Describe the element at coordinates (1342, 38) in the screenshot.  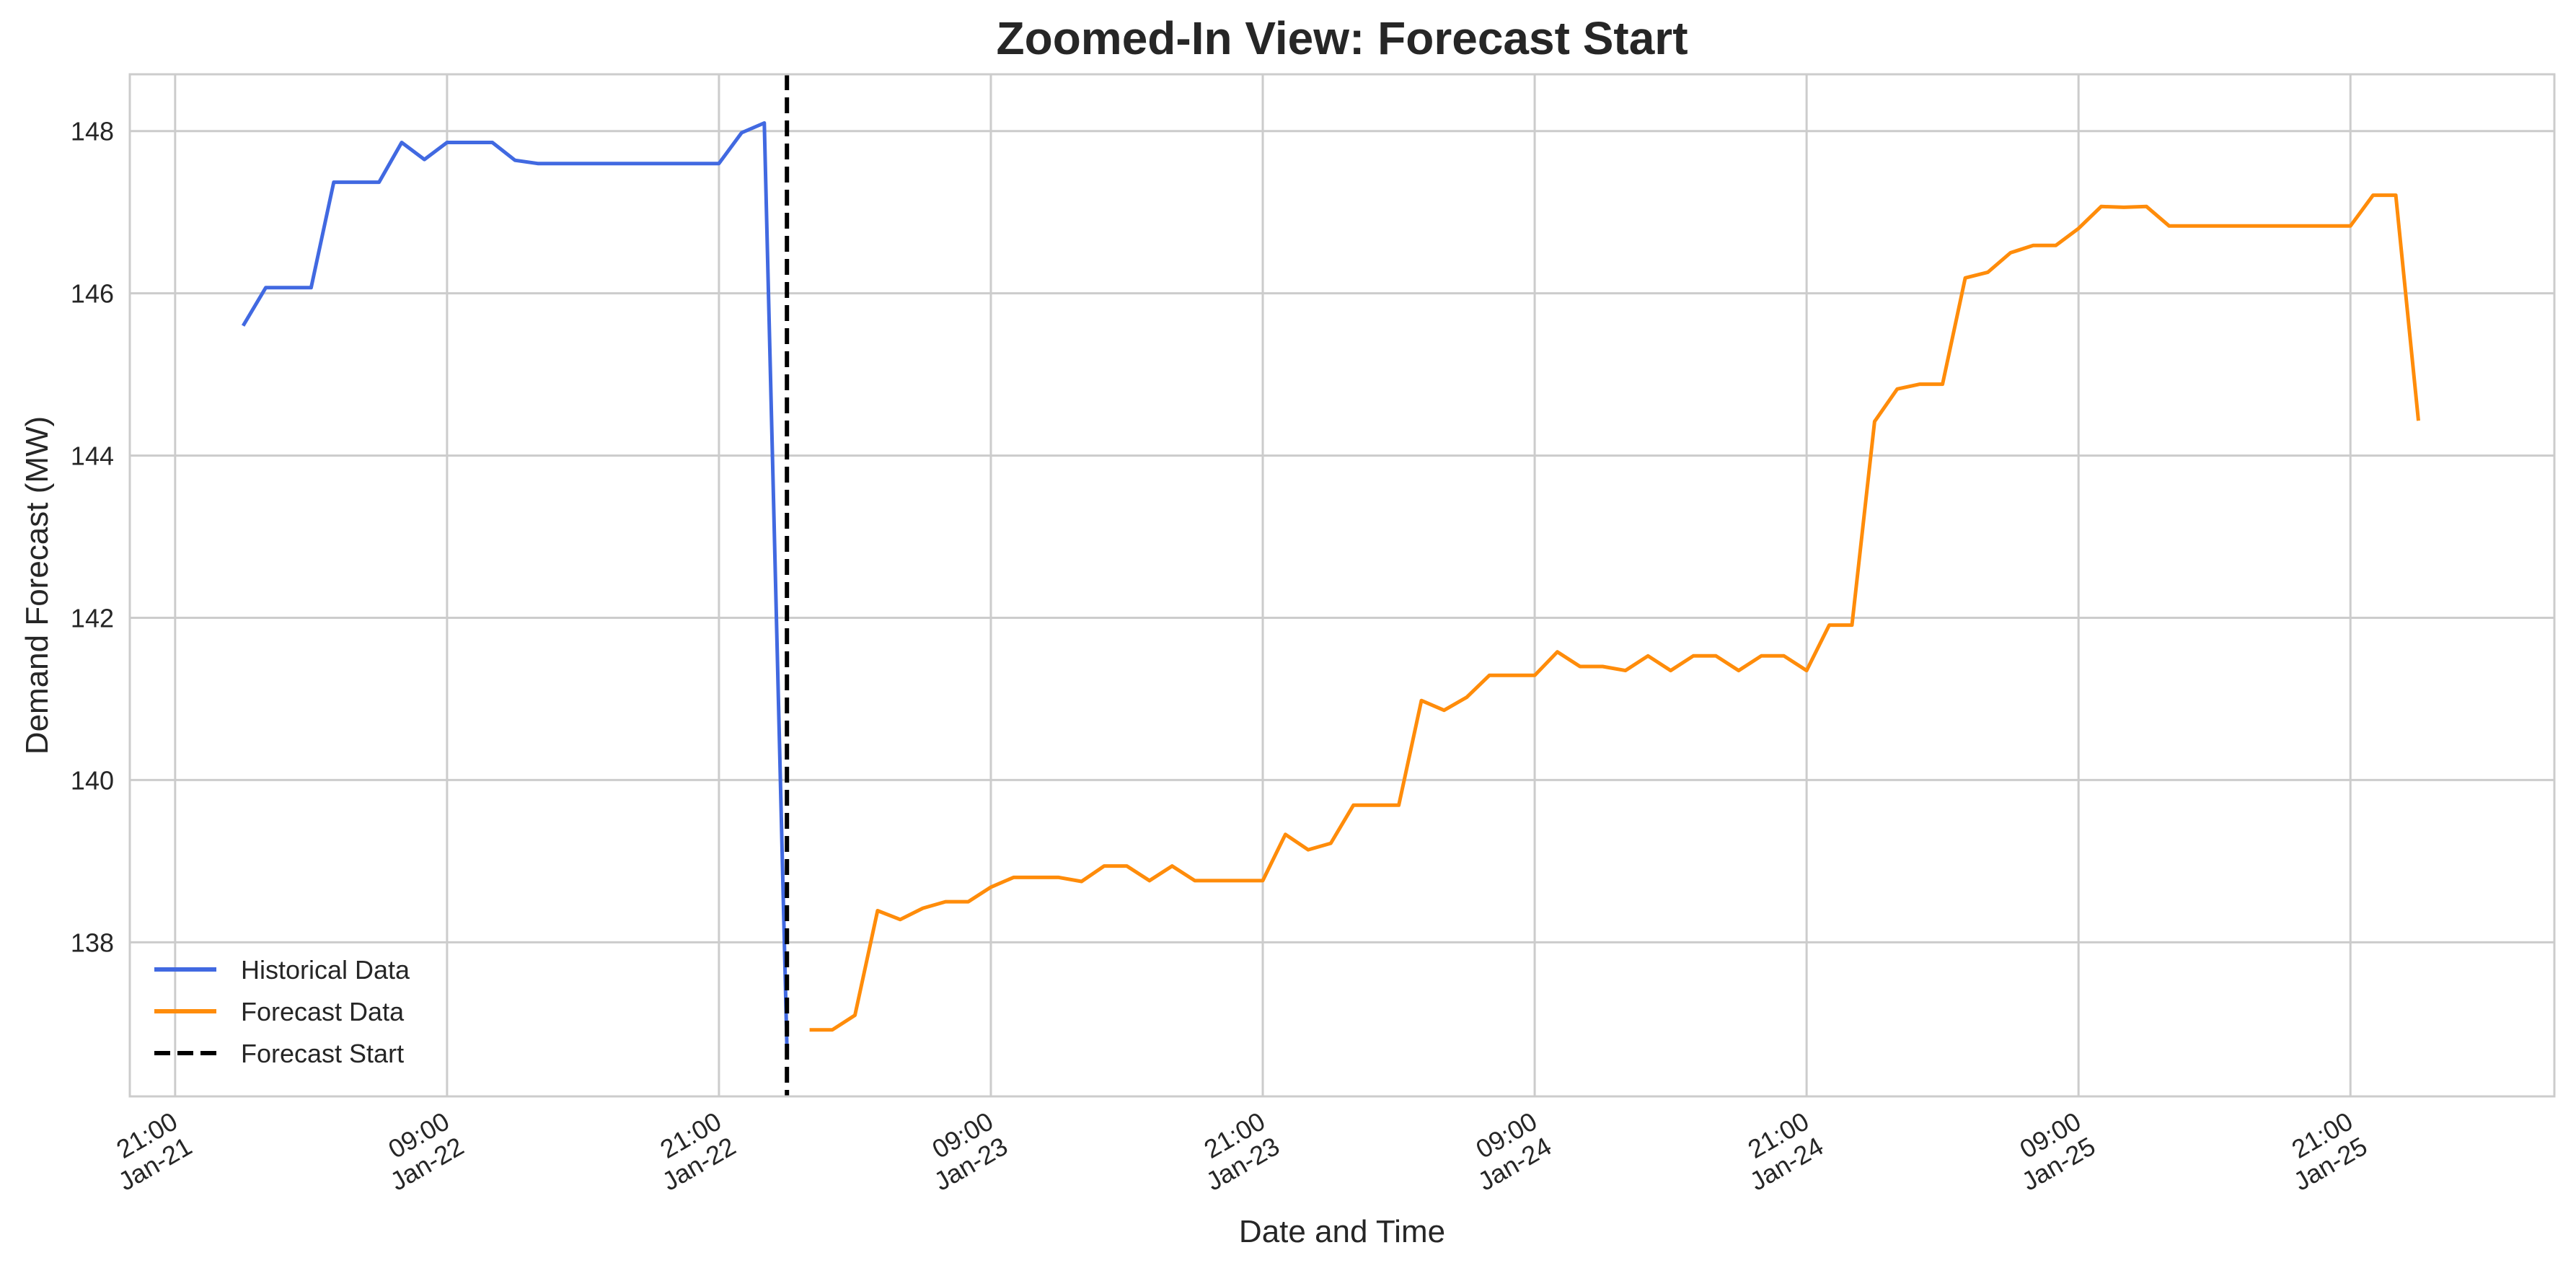
I see `chart-title: Zoomed-In View: Forecast Start` at that location.